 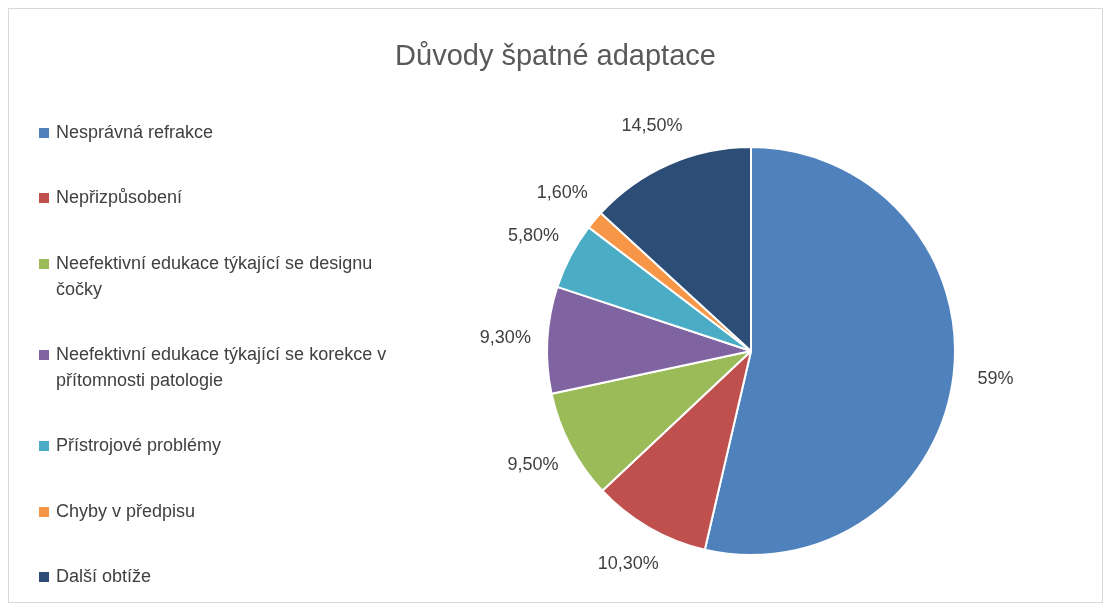 I want to click on legend-label: Nesprávná refrakce, so click(x=135, y=132).